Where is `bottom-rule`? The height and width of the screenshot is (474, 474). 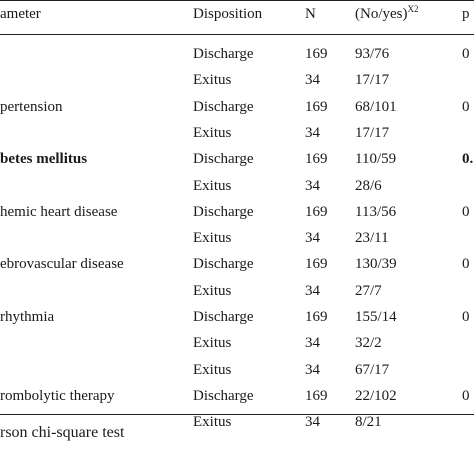 bottom-rule is located at coordinates (237, 414).